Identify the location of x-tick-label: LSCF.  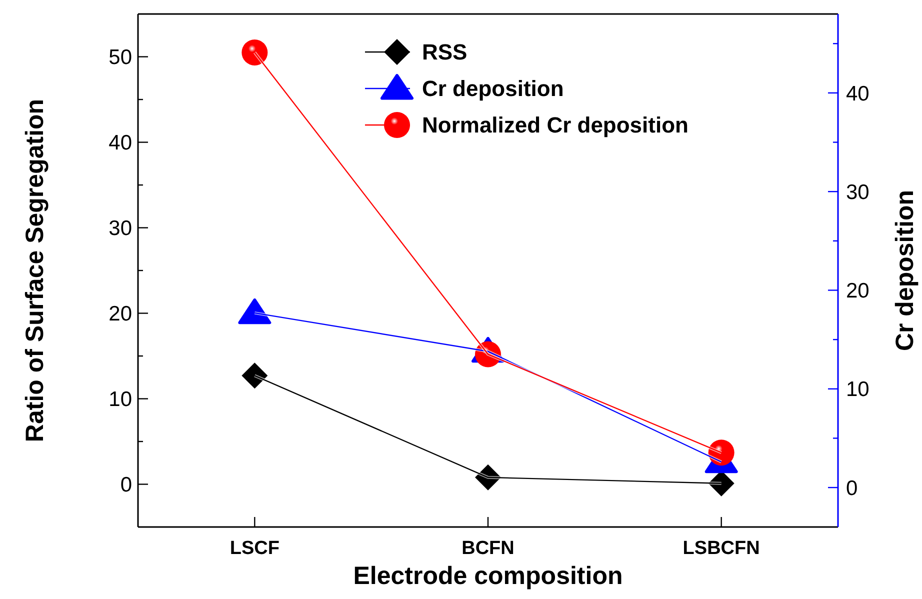
(255, 548).